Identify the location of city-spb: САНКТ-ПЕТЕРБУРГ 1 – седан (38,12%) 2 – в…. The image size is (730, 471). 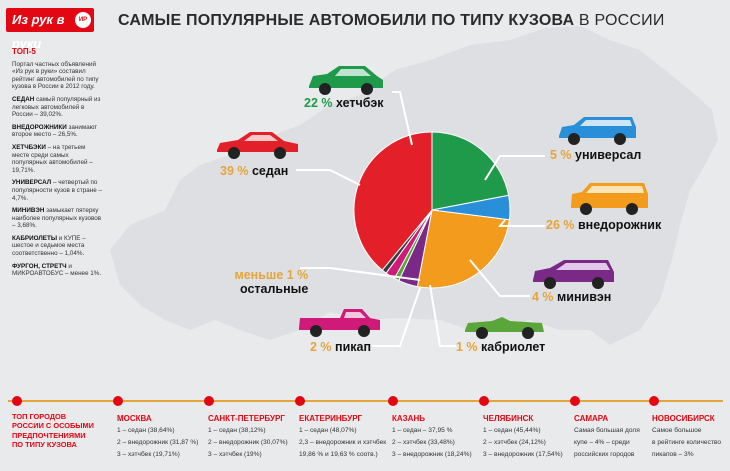
(248, 436).